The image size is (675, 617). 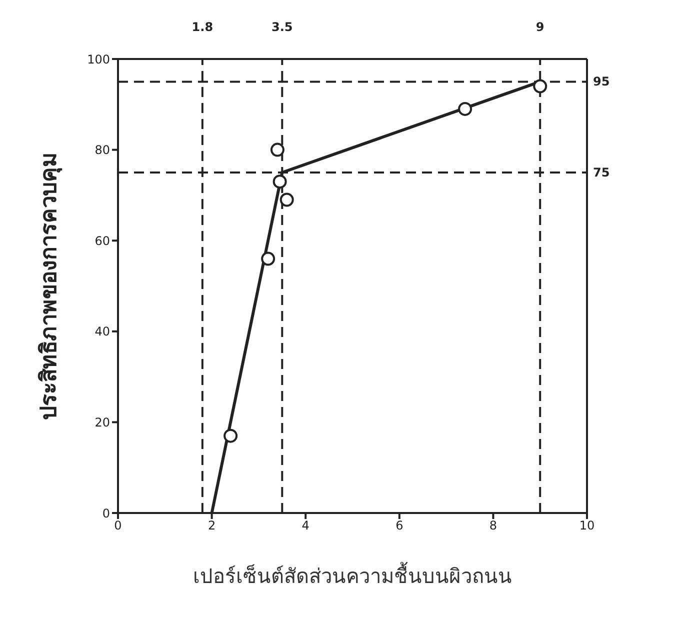 I want to click on x-tick-label: 10, so click(x=587, y=525).